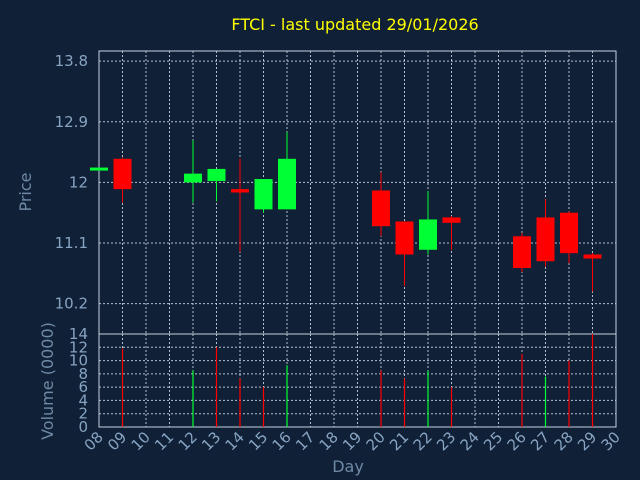 The height and width of the screenshot is (480, 640). What do you see at coordinates (83, 414) in the screenshot?
I see `volume-tick-label: 2` at bounding box center [83, 414].